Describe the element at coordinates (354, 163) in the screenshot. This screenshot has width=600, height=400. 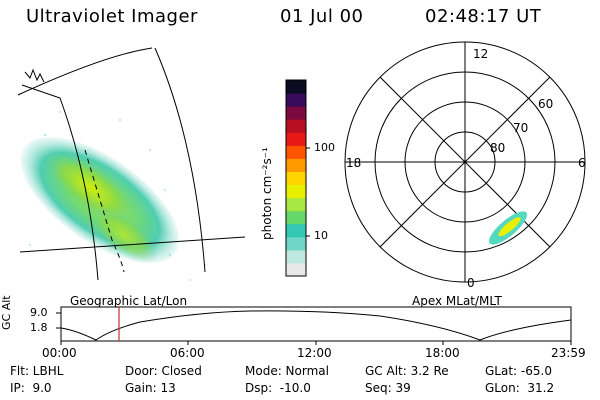
I see `mlt-label-18: 18` at that location.